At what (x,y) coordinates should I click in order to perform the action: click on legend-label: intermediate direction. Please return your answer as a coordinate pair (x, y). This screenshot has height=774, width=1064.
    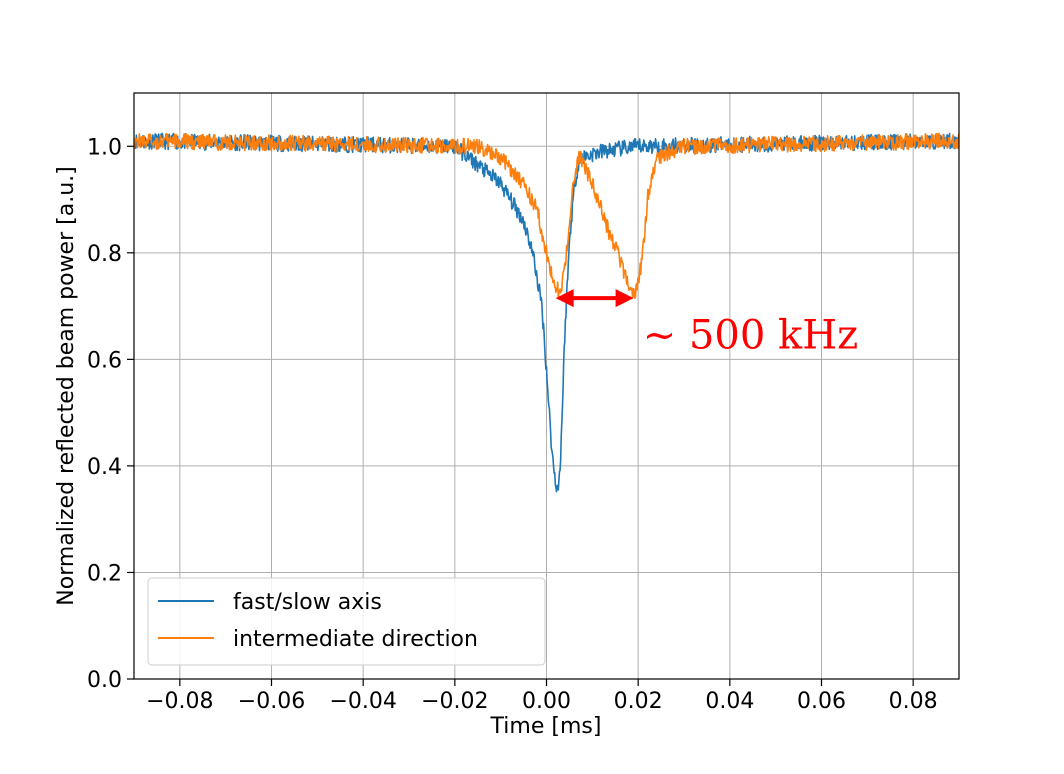
    Looking at the image, I should click on (355, 639).